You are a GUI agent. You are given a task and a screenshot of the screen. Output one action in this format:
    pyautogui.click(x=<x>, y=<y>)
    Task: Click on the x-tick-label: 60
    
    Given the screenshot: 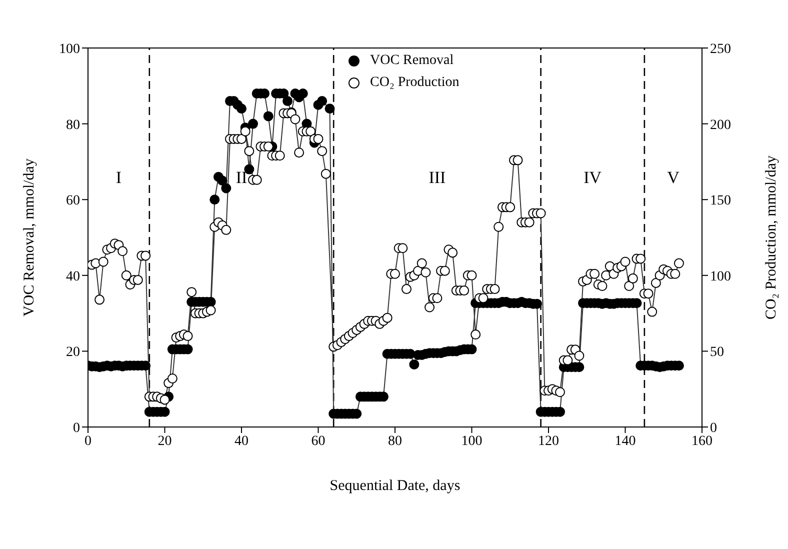 What is the action you would take?
    pyautogui.click(x=318, y=441)
    